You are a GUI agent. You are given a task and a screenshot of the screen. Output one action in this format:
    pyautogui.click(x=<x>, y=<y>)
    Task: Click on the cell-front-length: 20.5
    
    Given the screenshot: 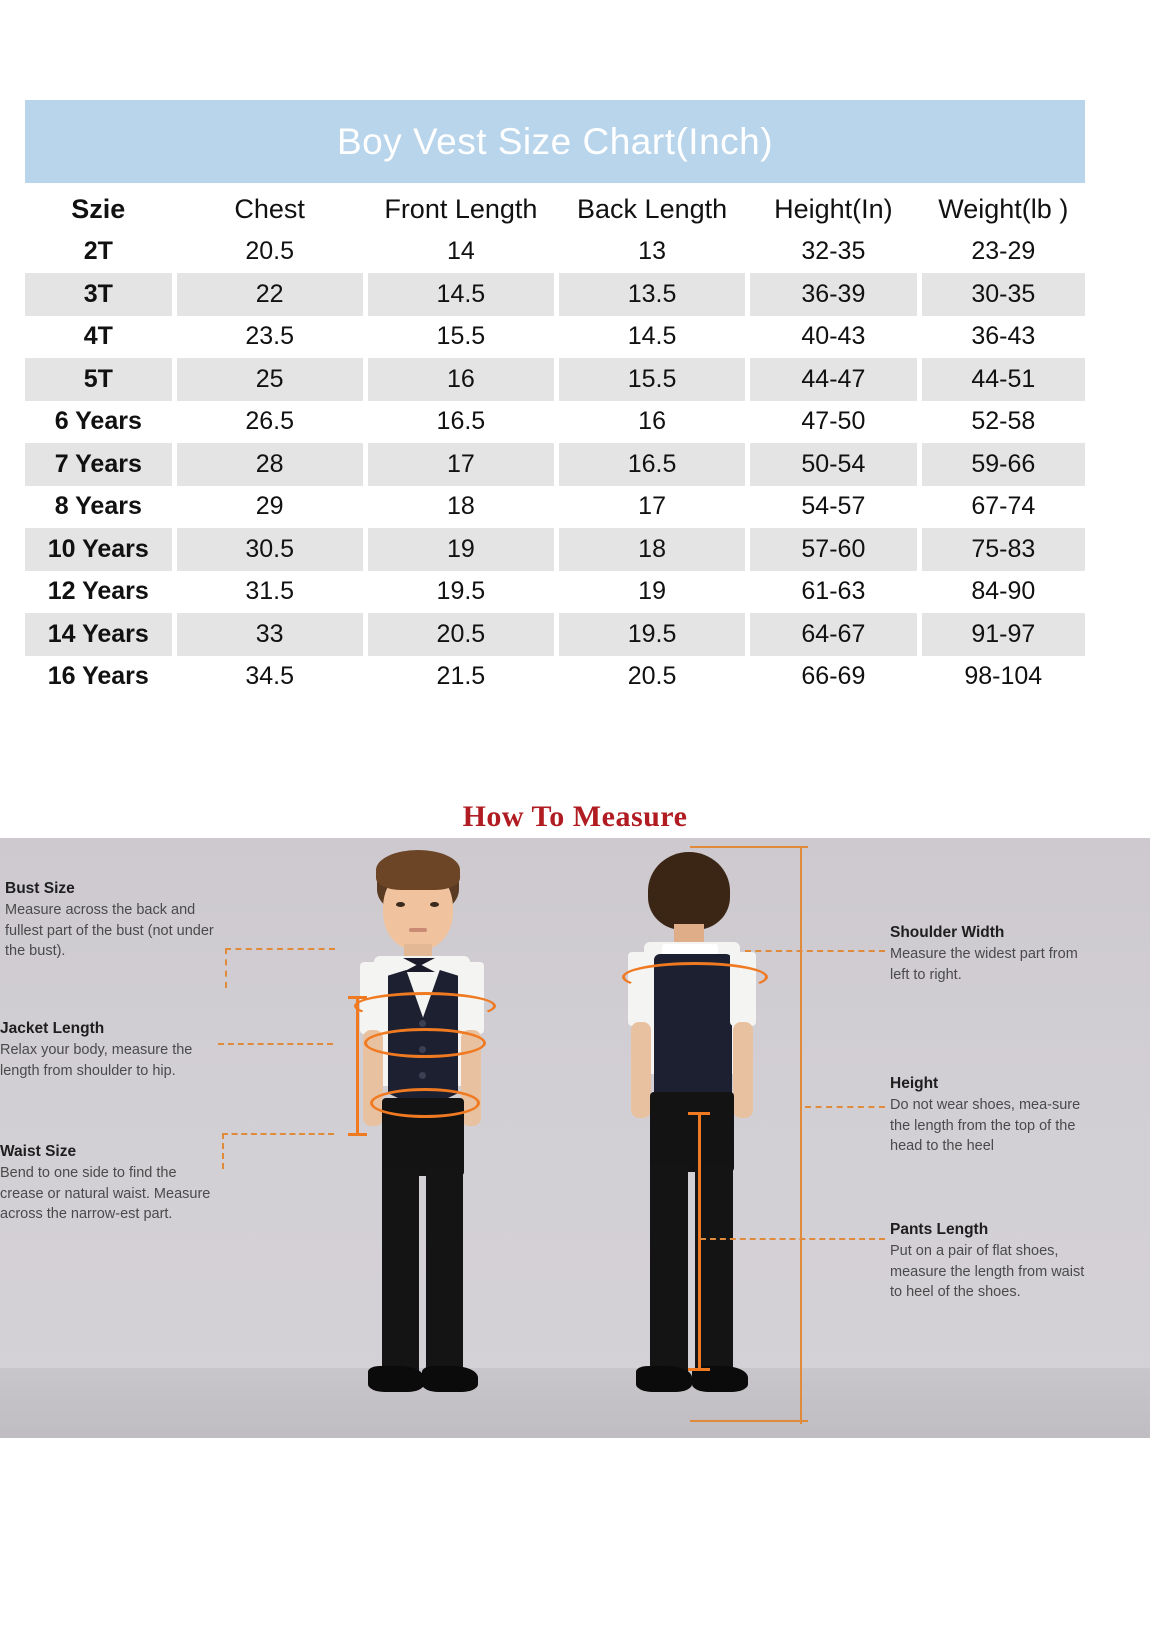 What is the action you would take?
    pyautogui.click(x=460, y=634)
    